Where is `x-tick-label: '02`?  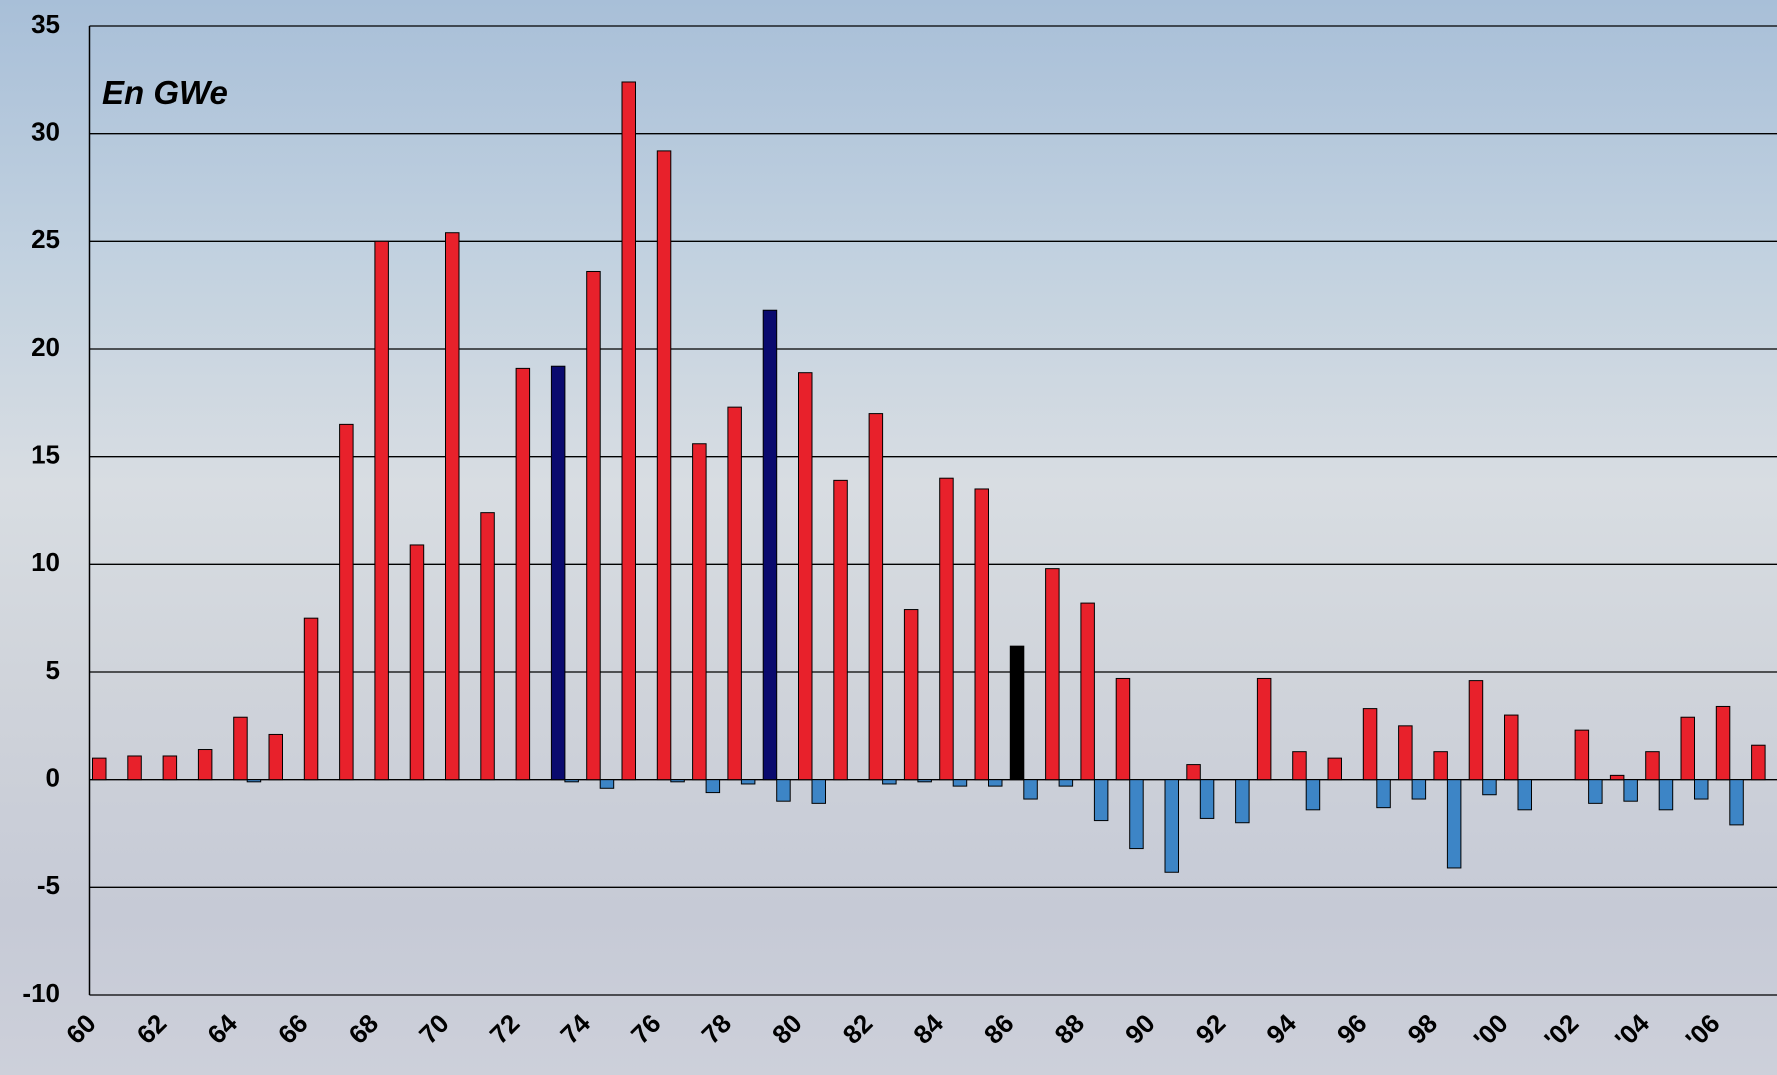 x-tick-label: '02 is located at coordinates (1561, 1031).